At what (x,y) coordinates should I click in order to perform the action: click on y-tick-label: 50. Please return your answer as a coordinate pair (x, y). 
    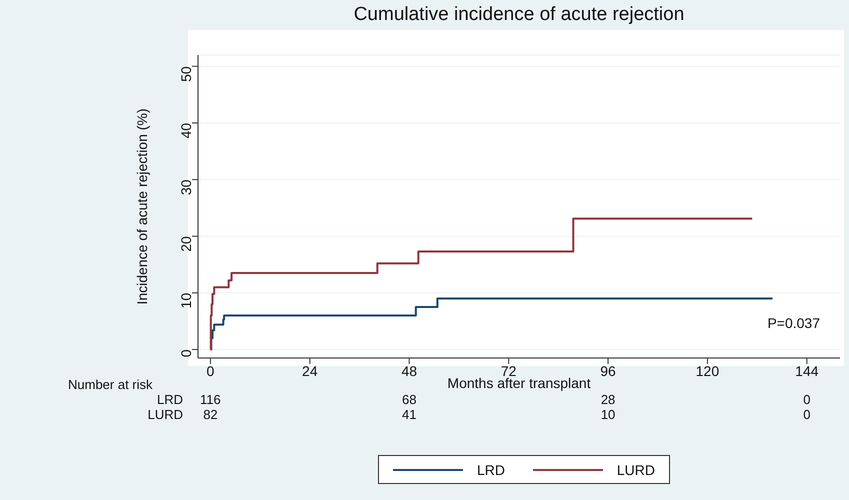
    Looking at the image, I should click on (186, 74).